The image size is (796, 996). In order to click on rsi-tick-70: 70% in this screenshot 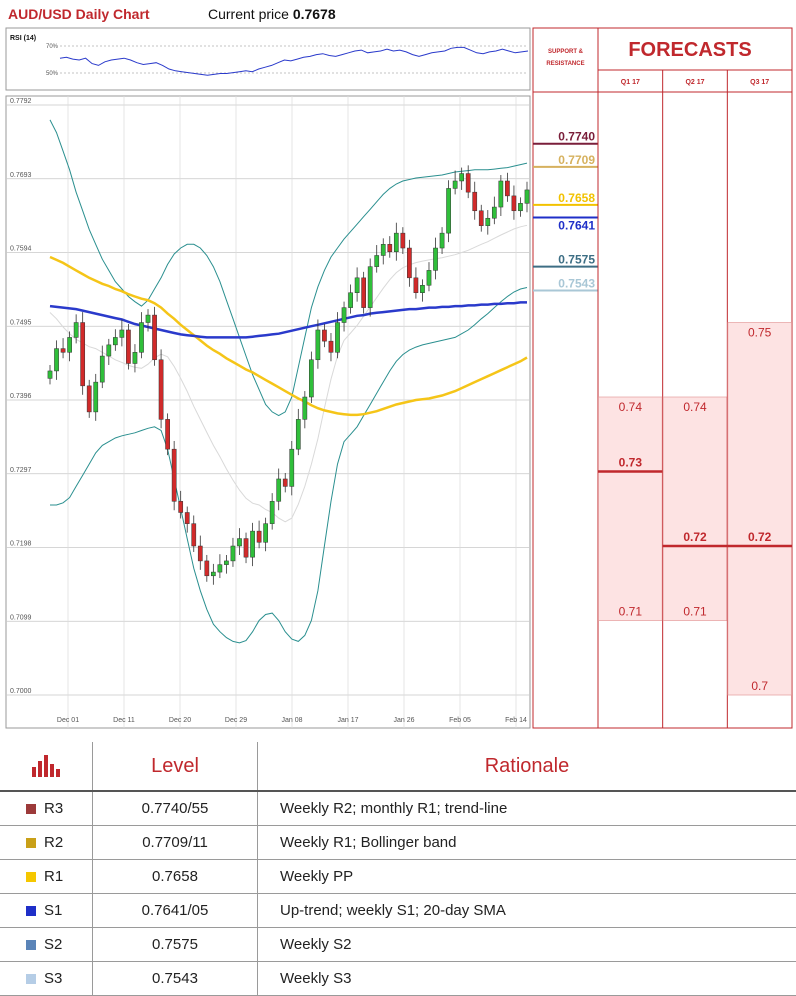, I will do `click(52, 47)`.